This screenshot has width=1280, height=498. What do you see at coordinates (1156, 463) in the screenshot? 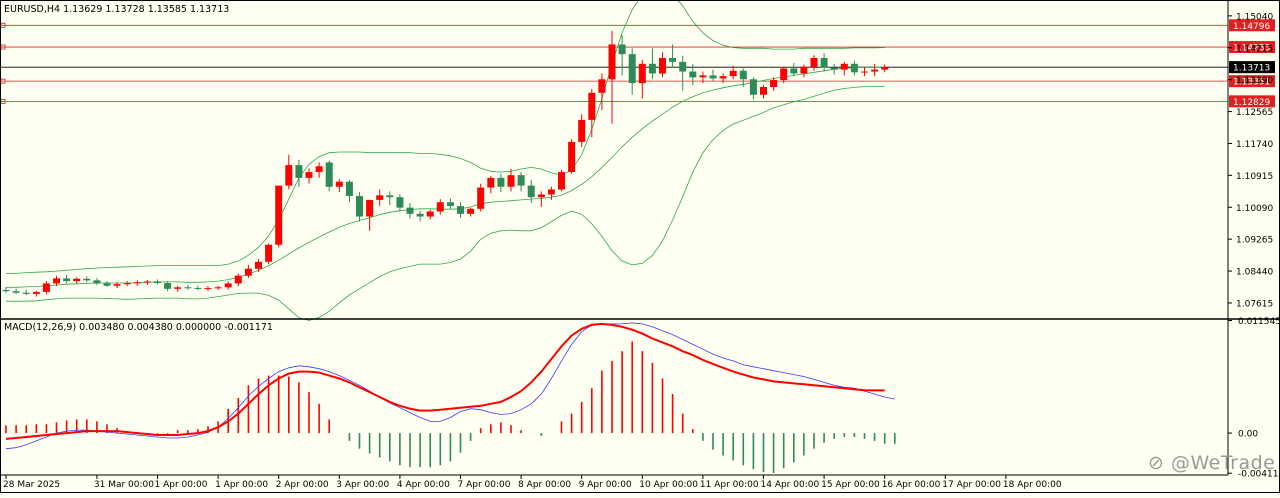
I see `watermark-logo-icon: ⊘` at bounding box center [1156, 463].